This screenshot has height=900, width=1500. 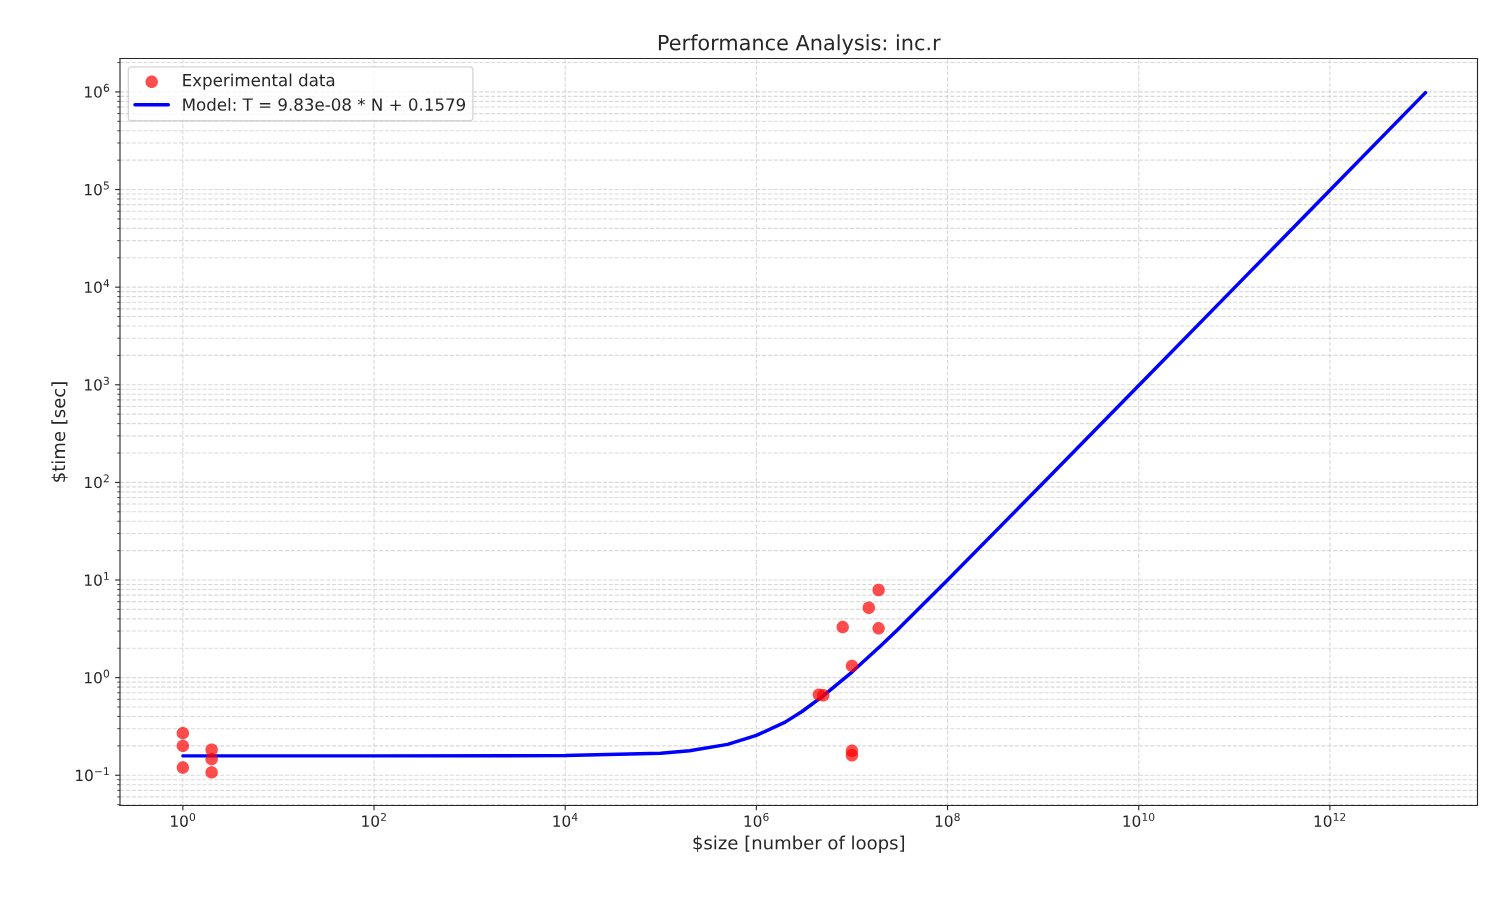 I want to click on x-tick-label: 10$^{4}$, so click(x=565, y=820).